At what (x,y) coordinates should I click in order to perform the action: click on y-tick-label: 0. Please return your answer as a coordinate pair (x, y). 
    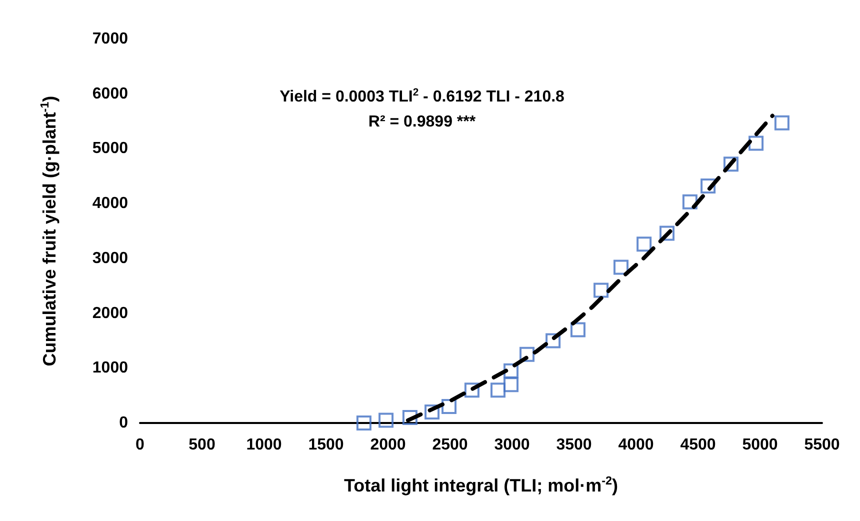
    Looking at the image, I should click on (123, 423).